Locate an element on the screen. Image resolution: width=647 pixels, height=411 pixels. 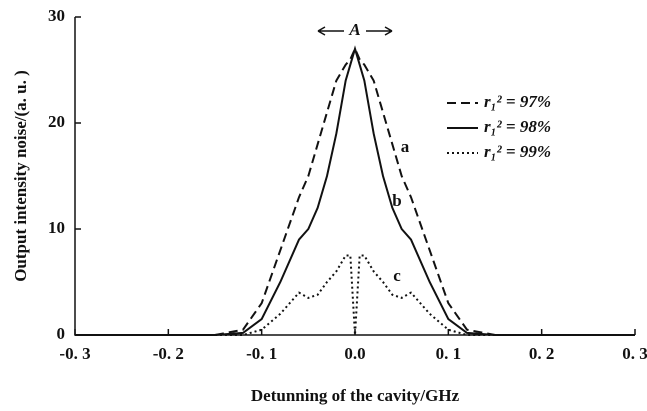
x-tick-label: -0. 1 is located at coordinates (261, 353).